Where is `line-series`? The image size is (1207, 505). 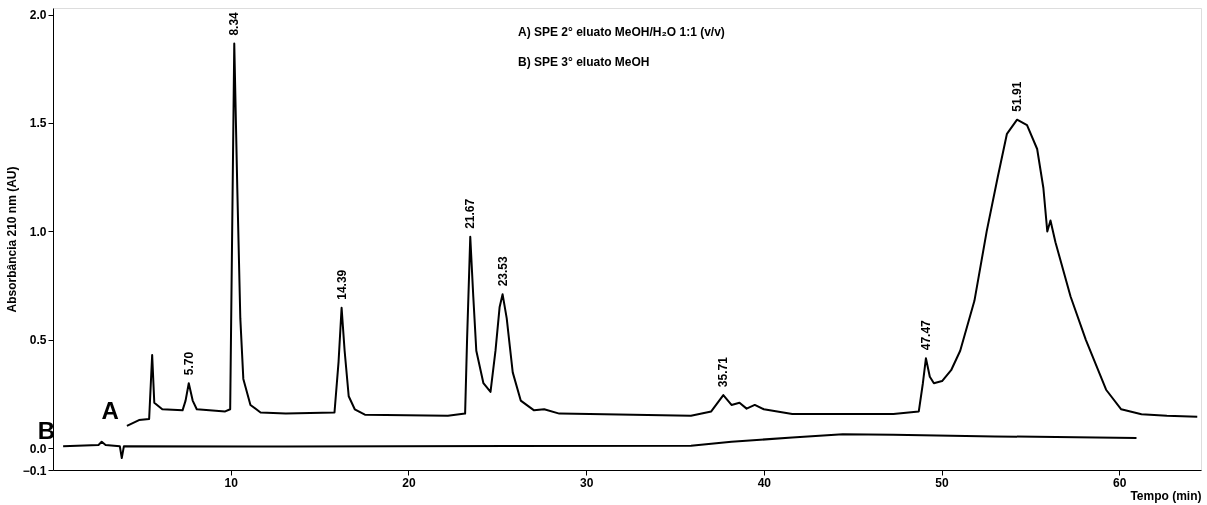 line-series is located at coordinates (600, 446).